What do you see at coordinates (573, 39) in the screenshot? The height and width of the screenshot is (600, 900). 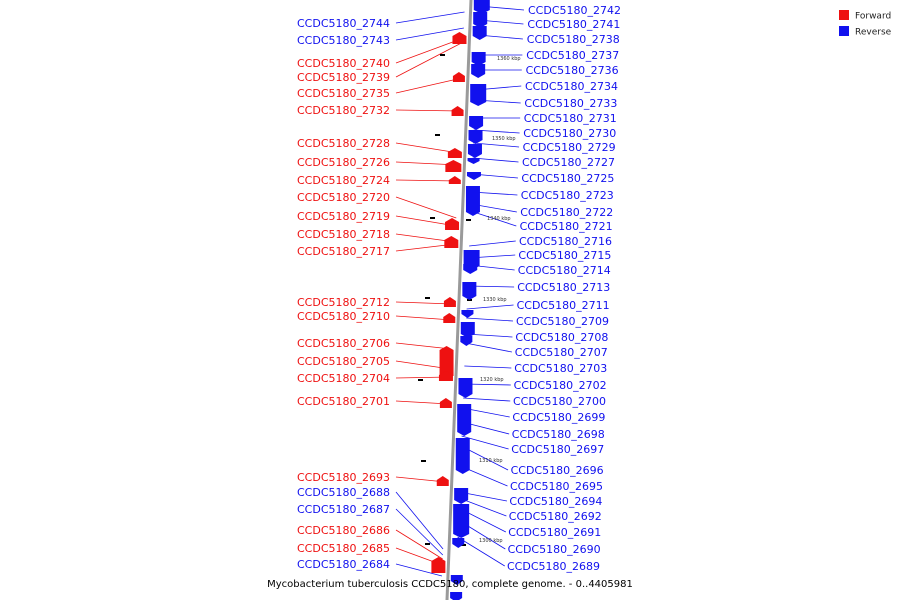 I see `reverse-gene-label: CCDC5180_2738` at bounding box center [573, 39].